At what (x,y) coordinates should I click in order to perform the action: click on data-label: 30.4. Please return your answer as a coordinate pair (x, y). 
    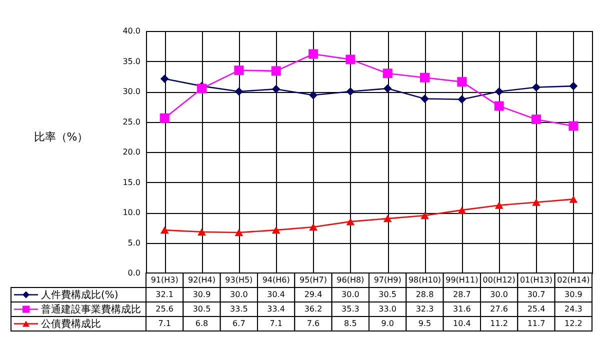
    Looking at the image, I should click on (276, 294).